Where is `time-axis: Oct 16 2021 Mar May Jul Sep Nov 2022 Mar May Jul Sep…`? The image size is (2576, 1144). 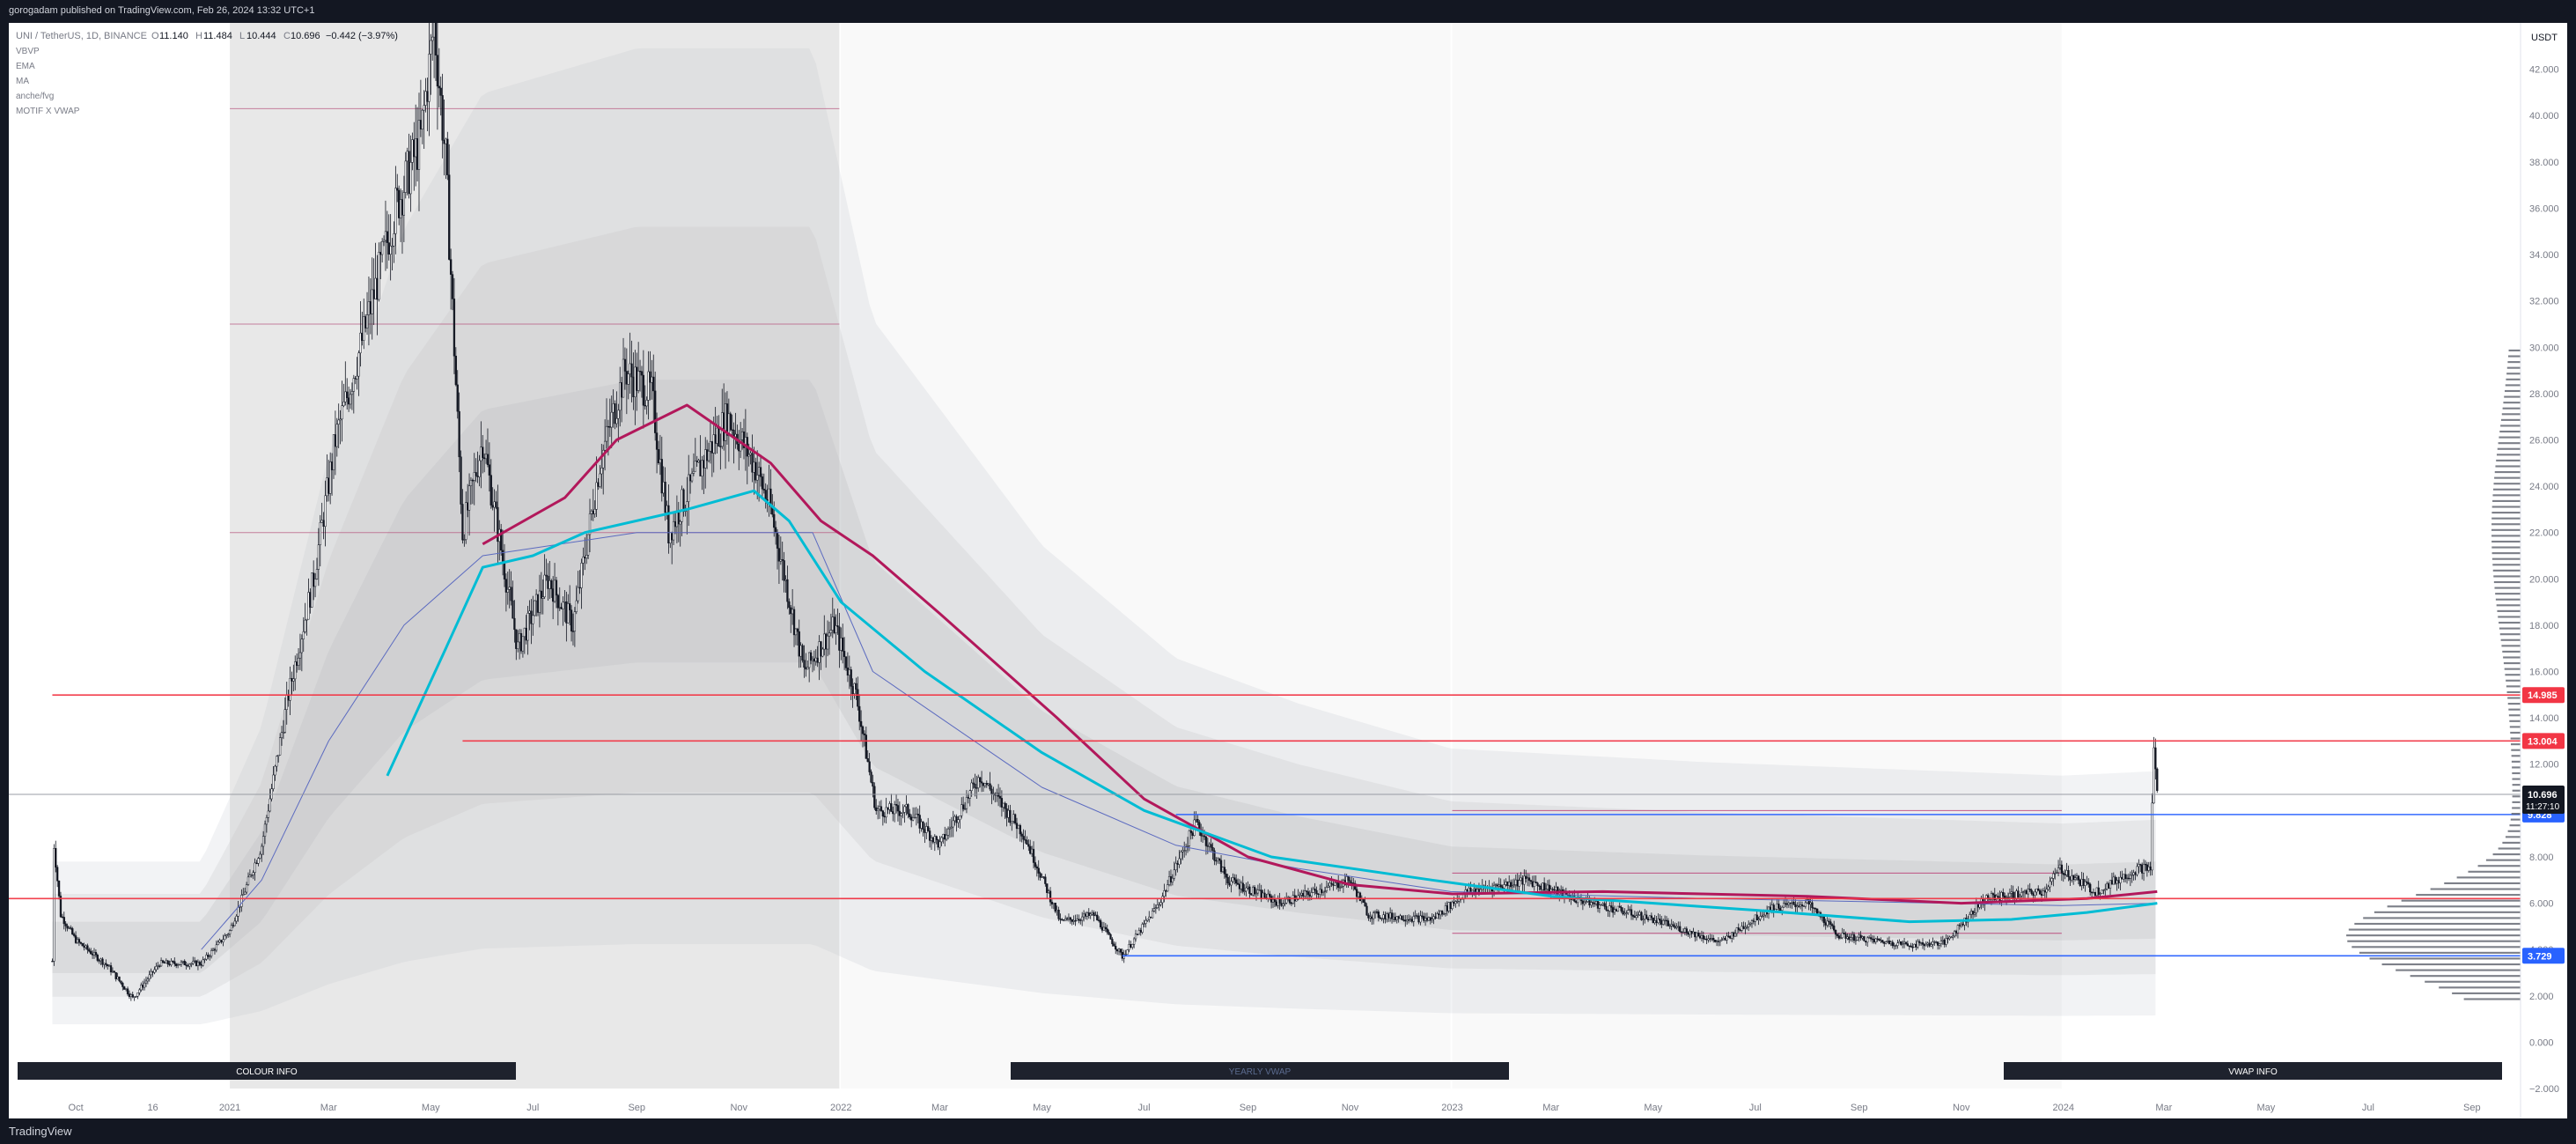
time-axis: Oct 16 2021 Mar May Jul Sep Nov 2022 Mar May Jul Sep… is located at coordinates (1275, 1108).